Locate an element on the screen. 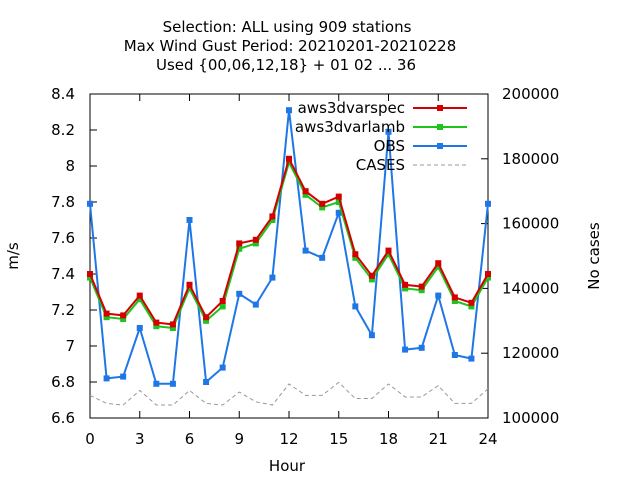 The height and width of the screenshot is (480, 640). x-tick-label: 21 is located at coordinates (438, 439).